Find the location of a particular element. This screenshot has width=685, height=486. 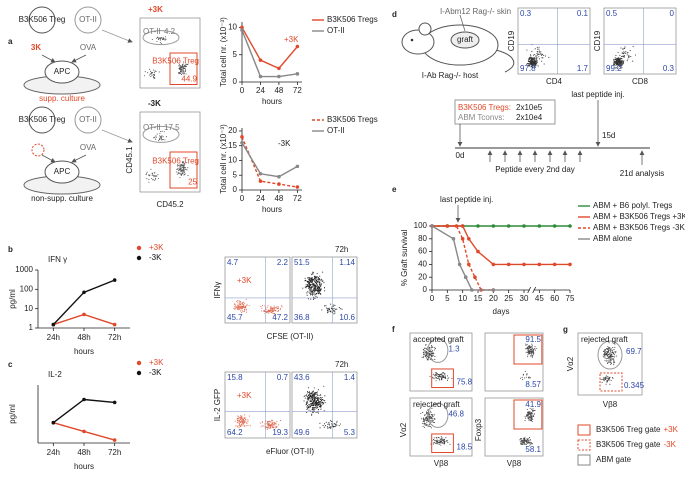

responder-gate is located at coordinates (161, 134).